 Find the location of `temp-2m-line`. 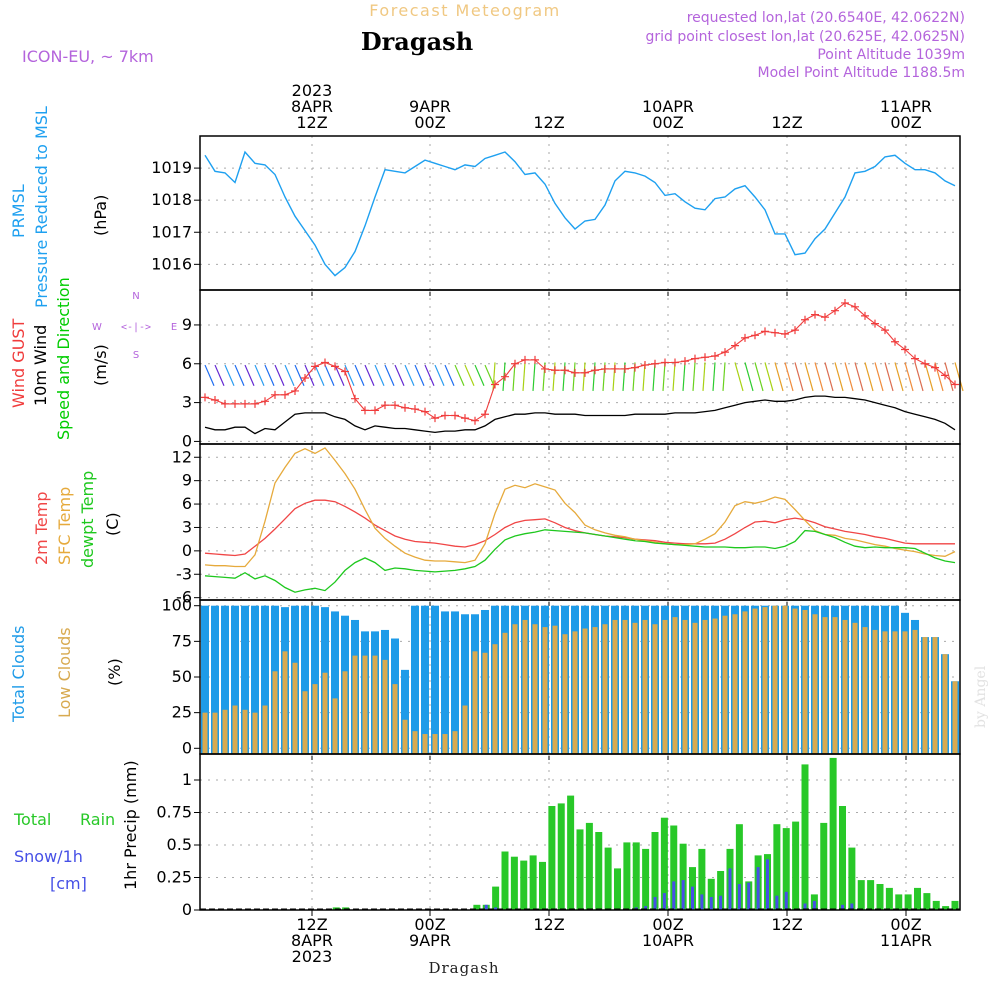

temp-2m-line is located at coordinates (579, 528).